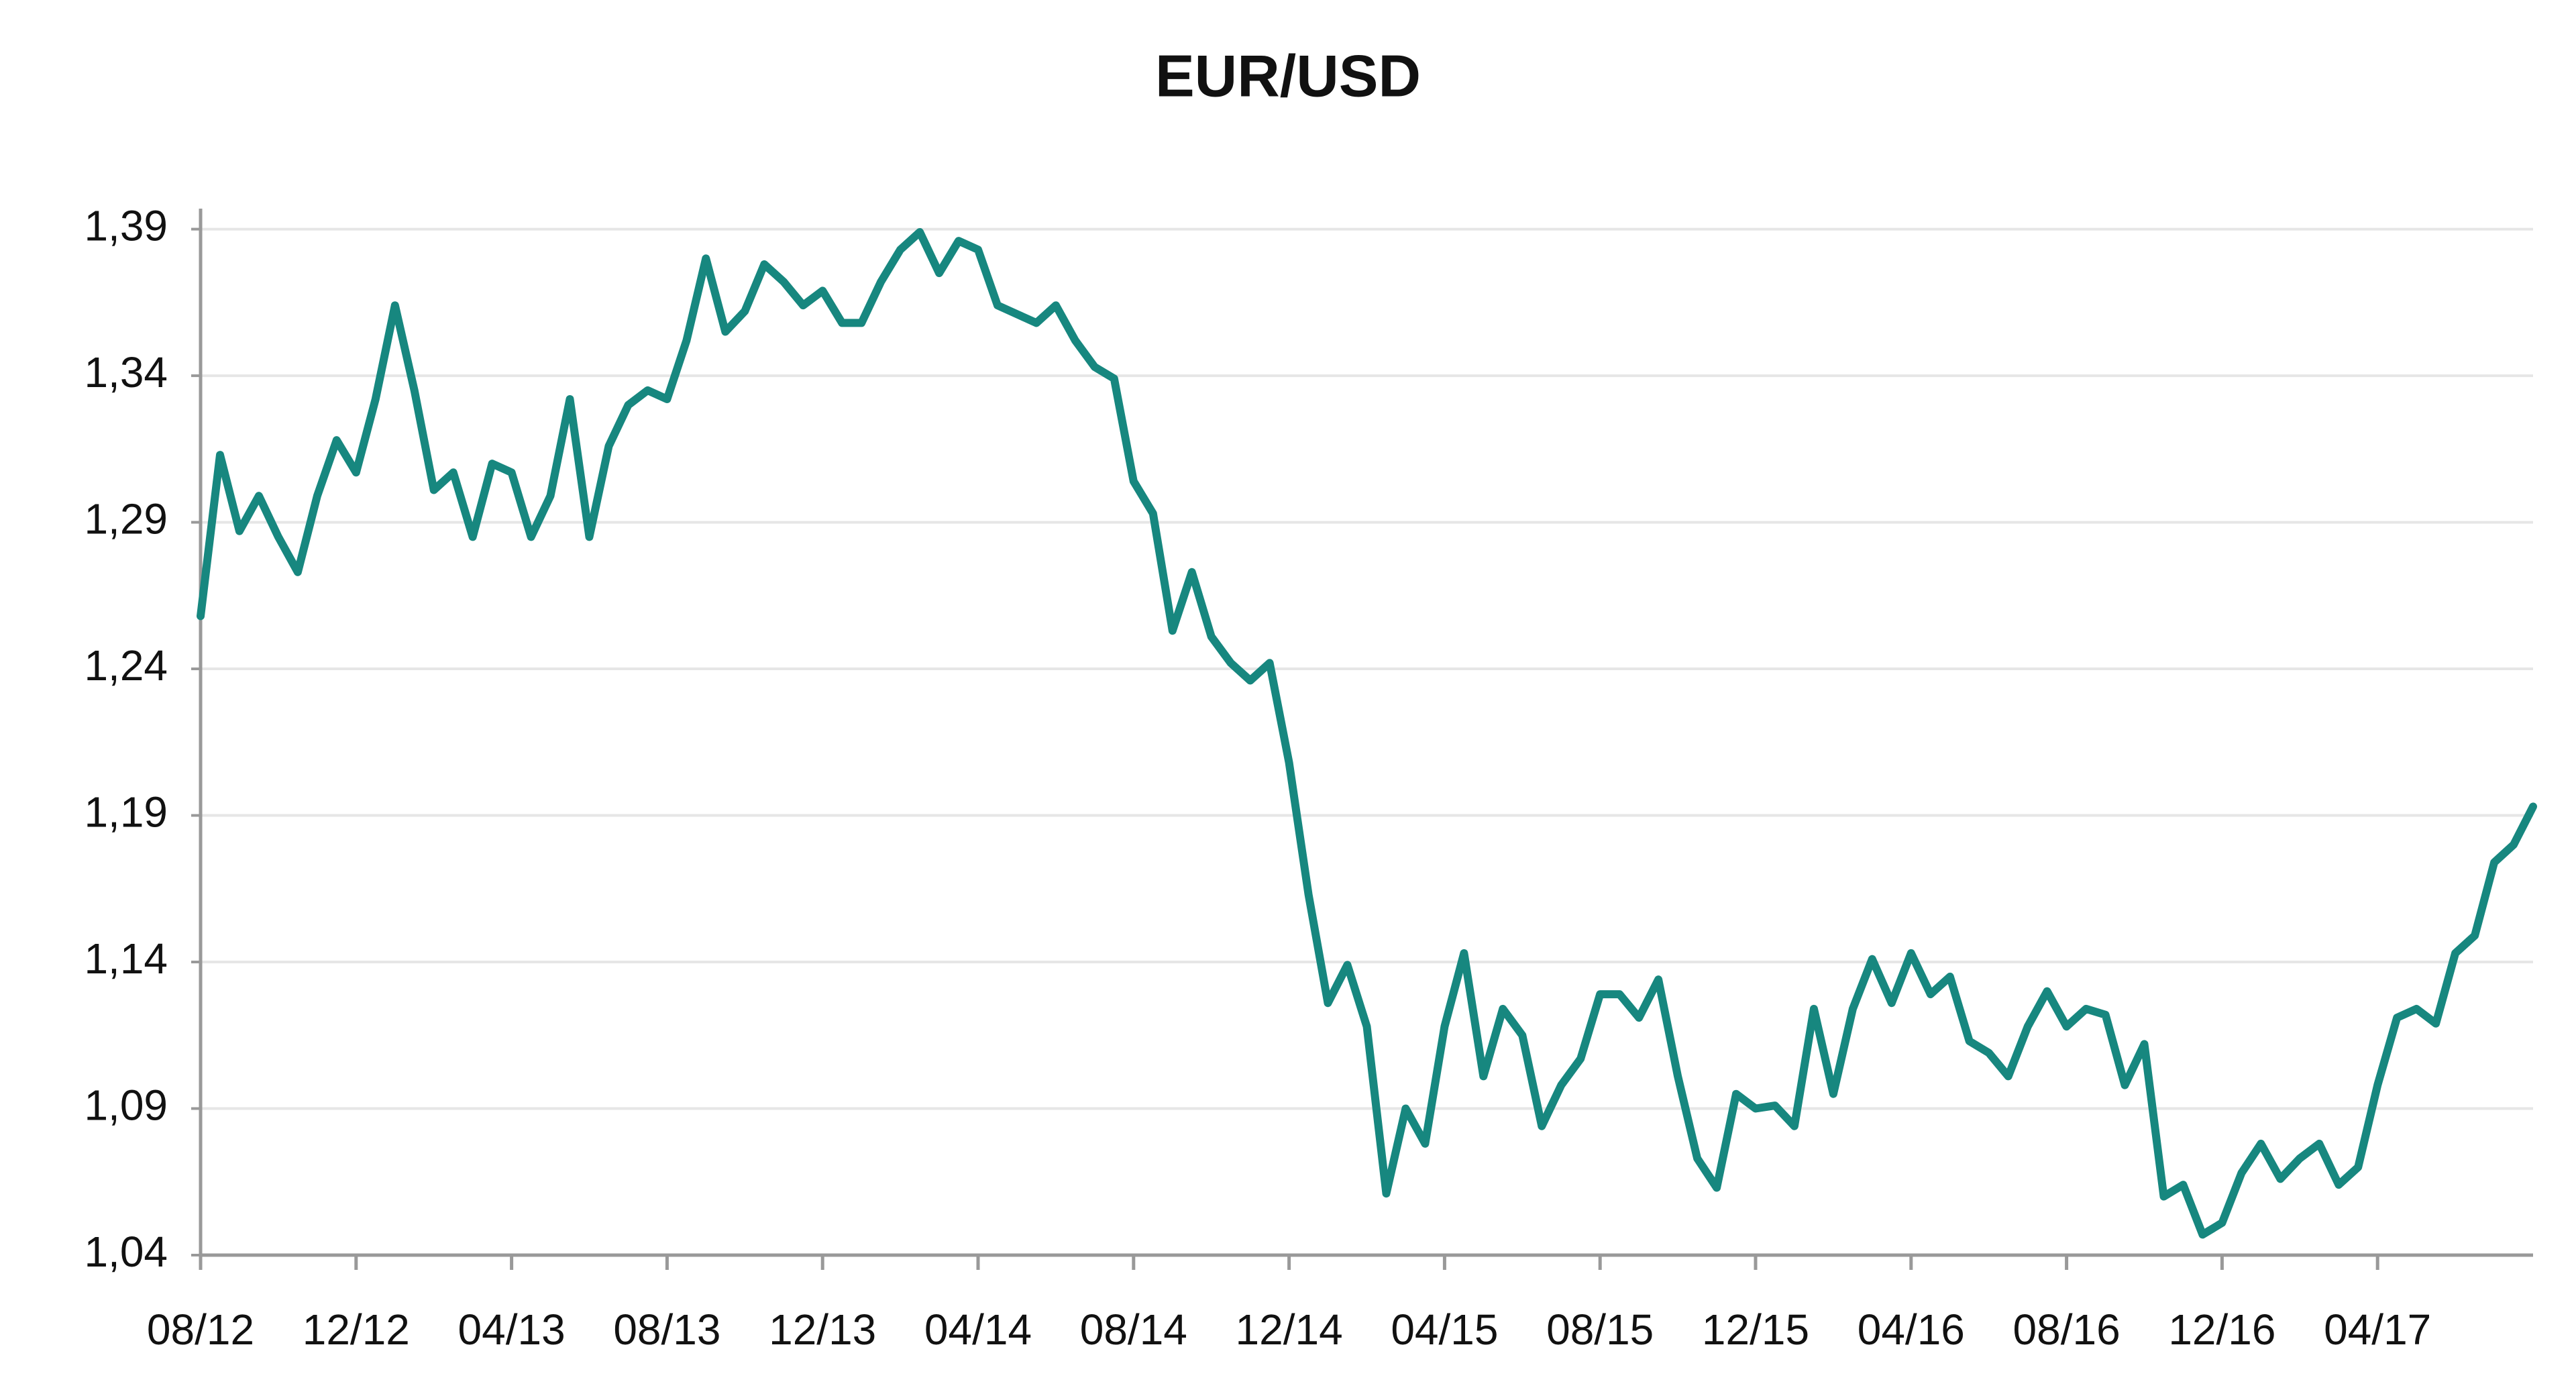  What do you see at coordinates (666, 1329) in the screenshot?
I see `x-tick-label: 08/13` at bounding box center [666, 1329].